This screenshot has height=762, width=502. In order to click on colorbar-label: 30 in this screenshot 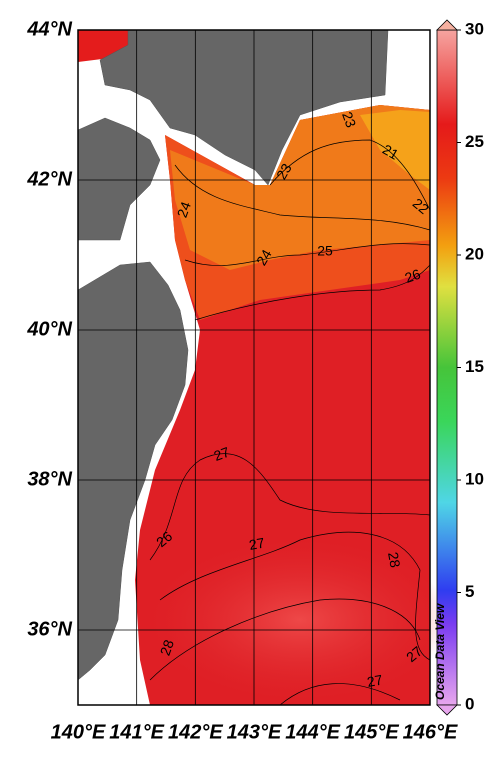, I will do `click(474, 28)`.